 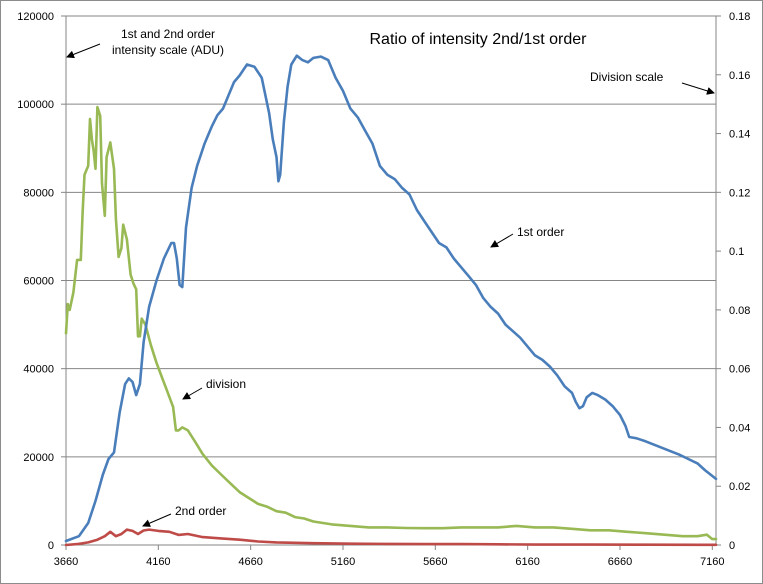 I want to click on y-right-tick-label: 0.02, so click(x=739, y=487).